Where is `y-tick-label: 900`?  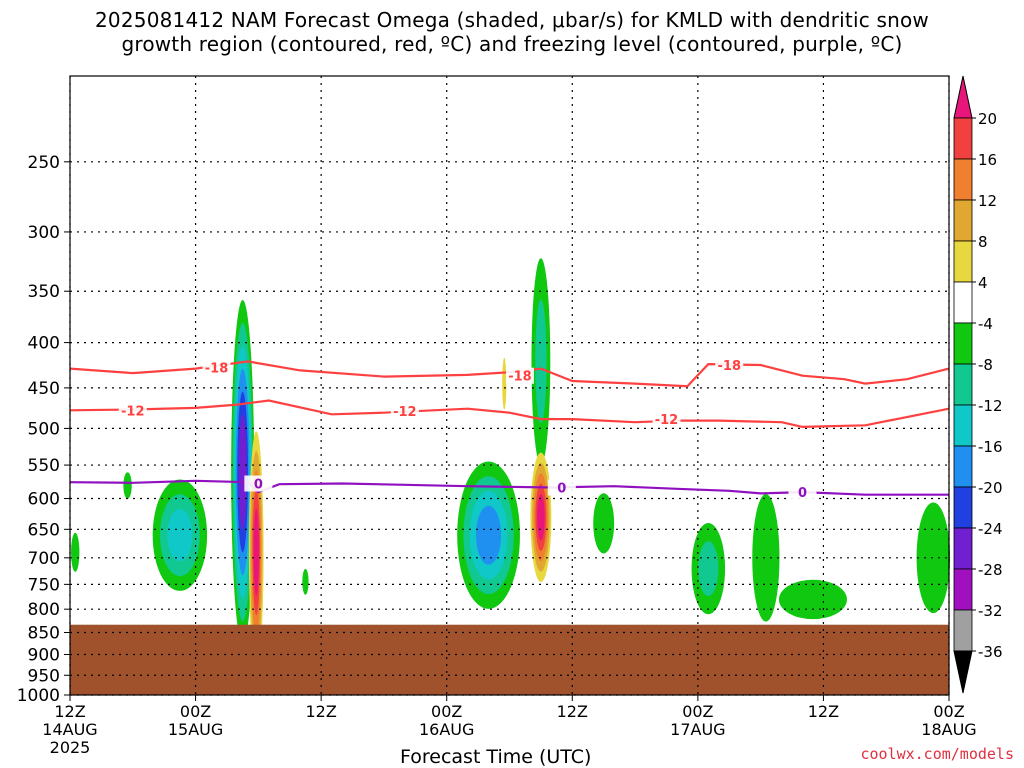 y-tick-label: 900 is located at coordinates (44, 655).